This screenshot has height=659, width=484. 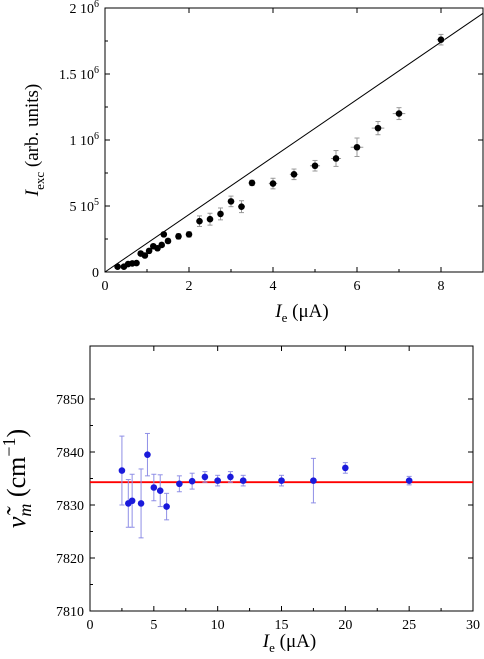 What do you see at coordinates (17, 478) in the screenshot?
I see `y-axis-label: ν̃m (cm−1)` at bounding box center [17, 478].